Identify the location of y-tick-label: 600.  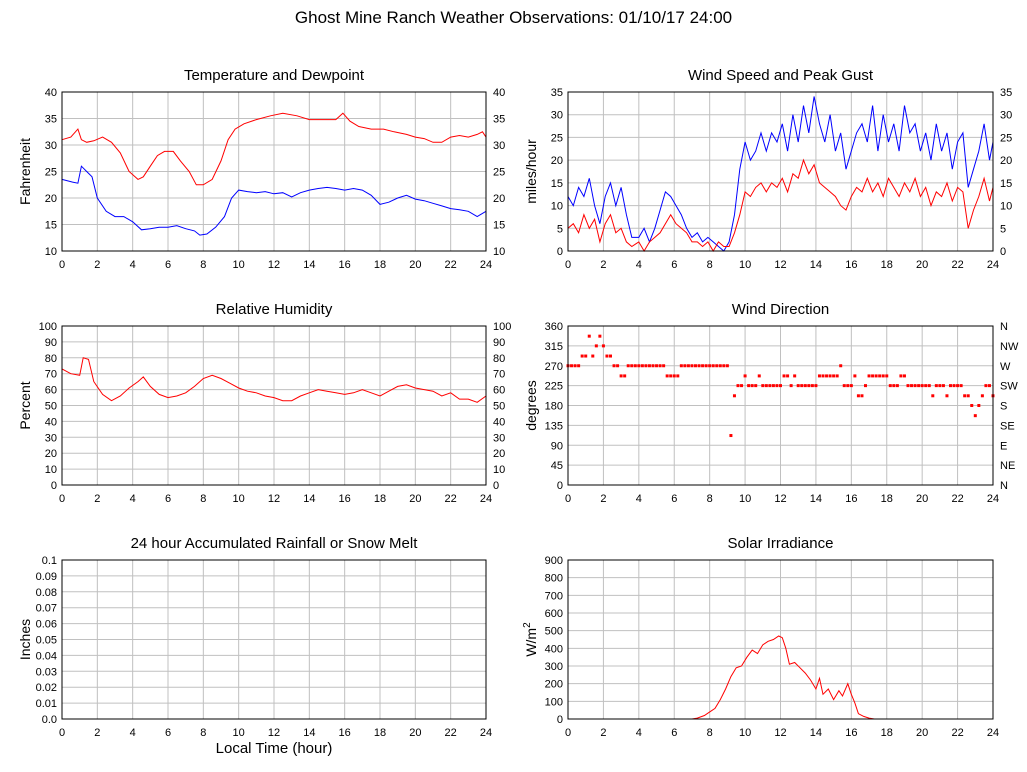
(554, 614).